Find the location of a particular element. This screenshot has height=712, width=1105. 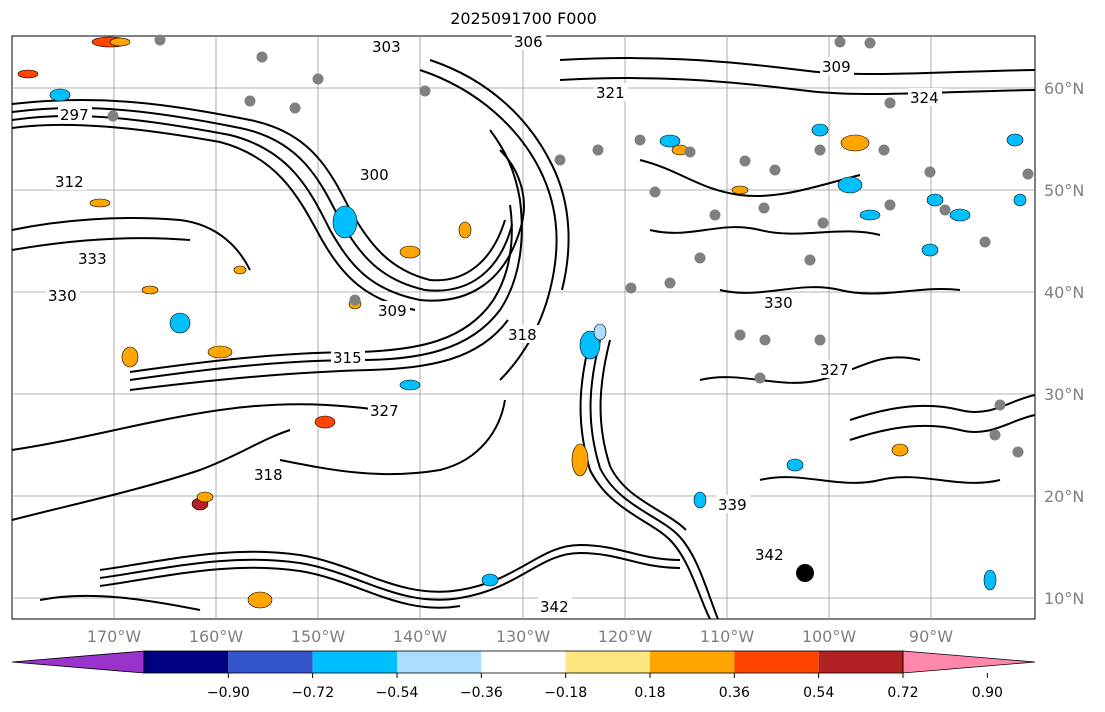

contour-label: 321 is located at coordinates (610, 93).